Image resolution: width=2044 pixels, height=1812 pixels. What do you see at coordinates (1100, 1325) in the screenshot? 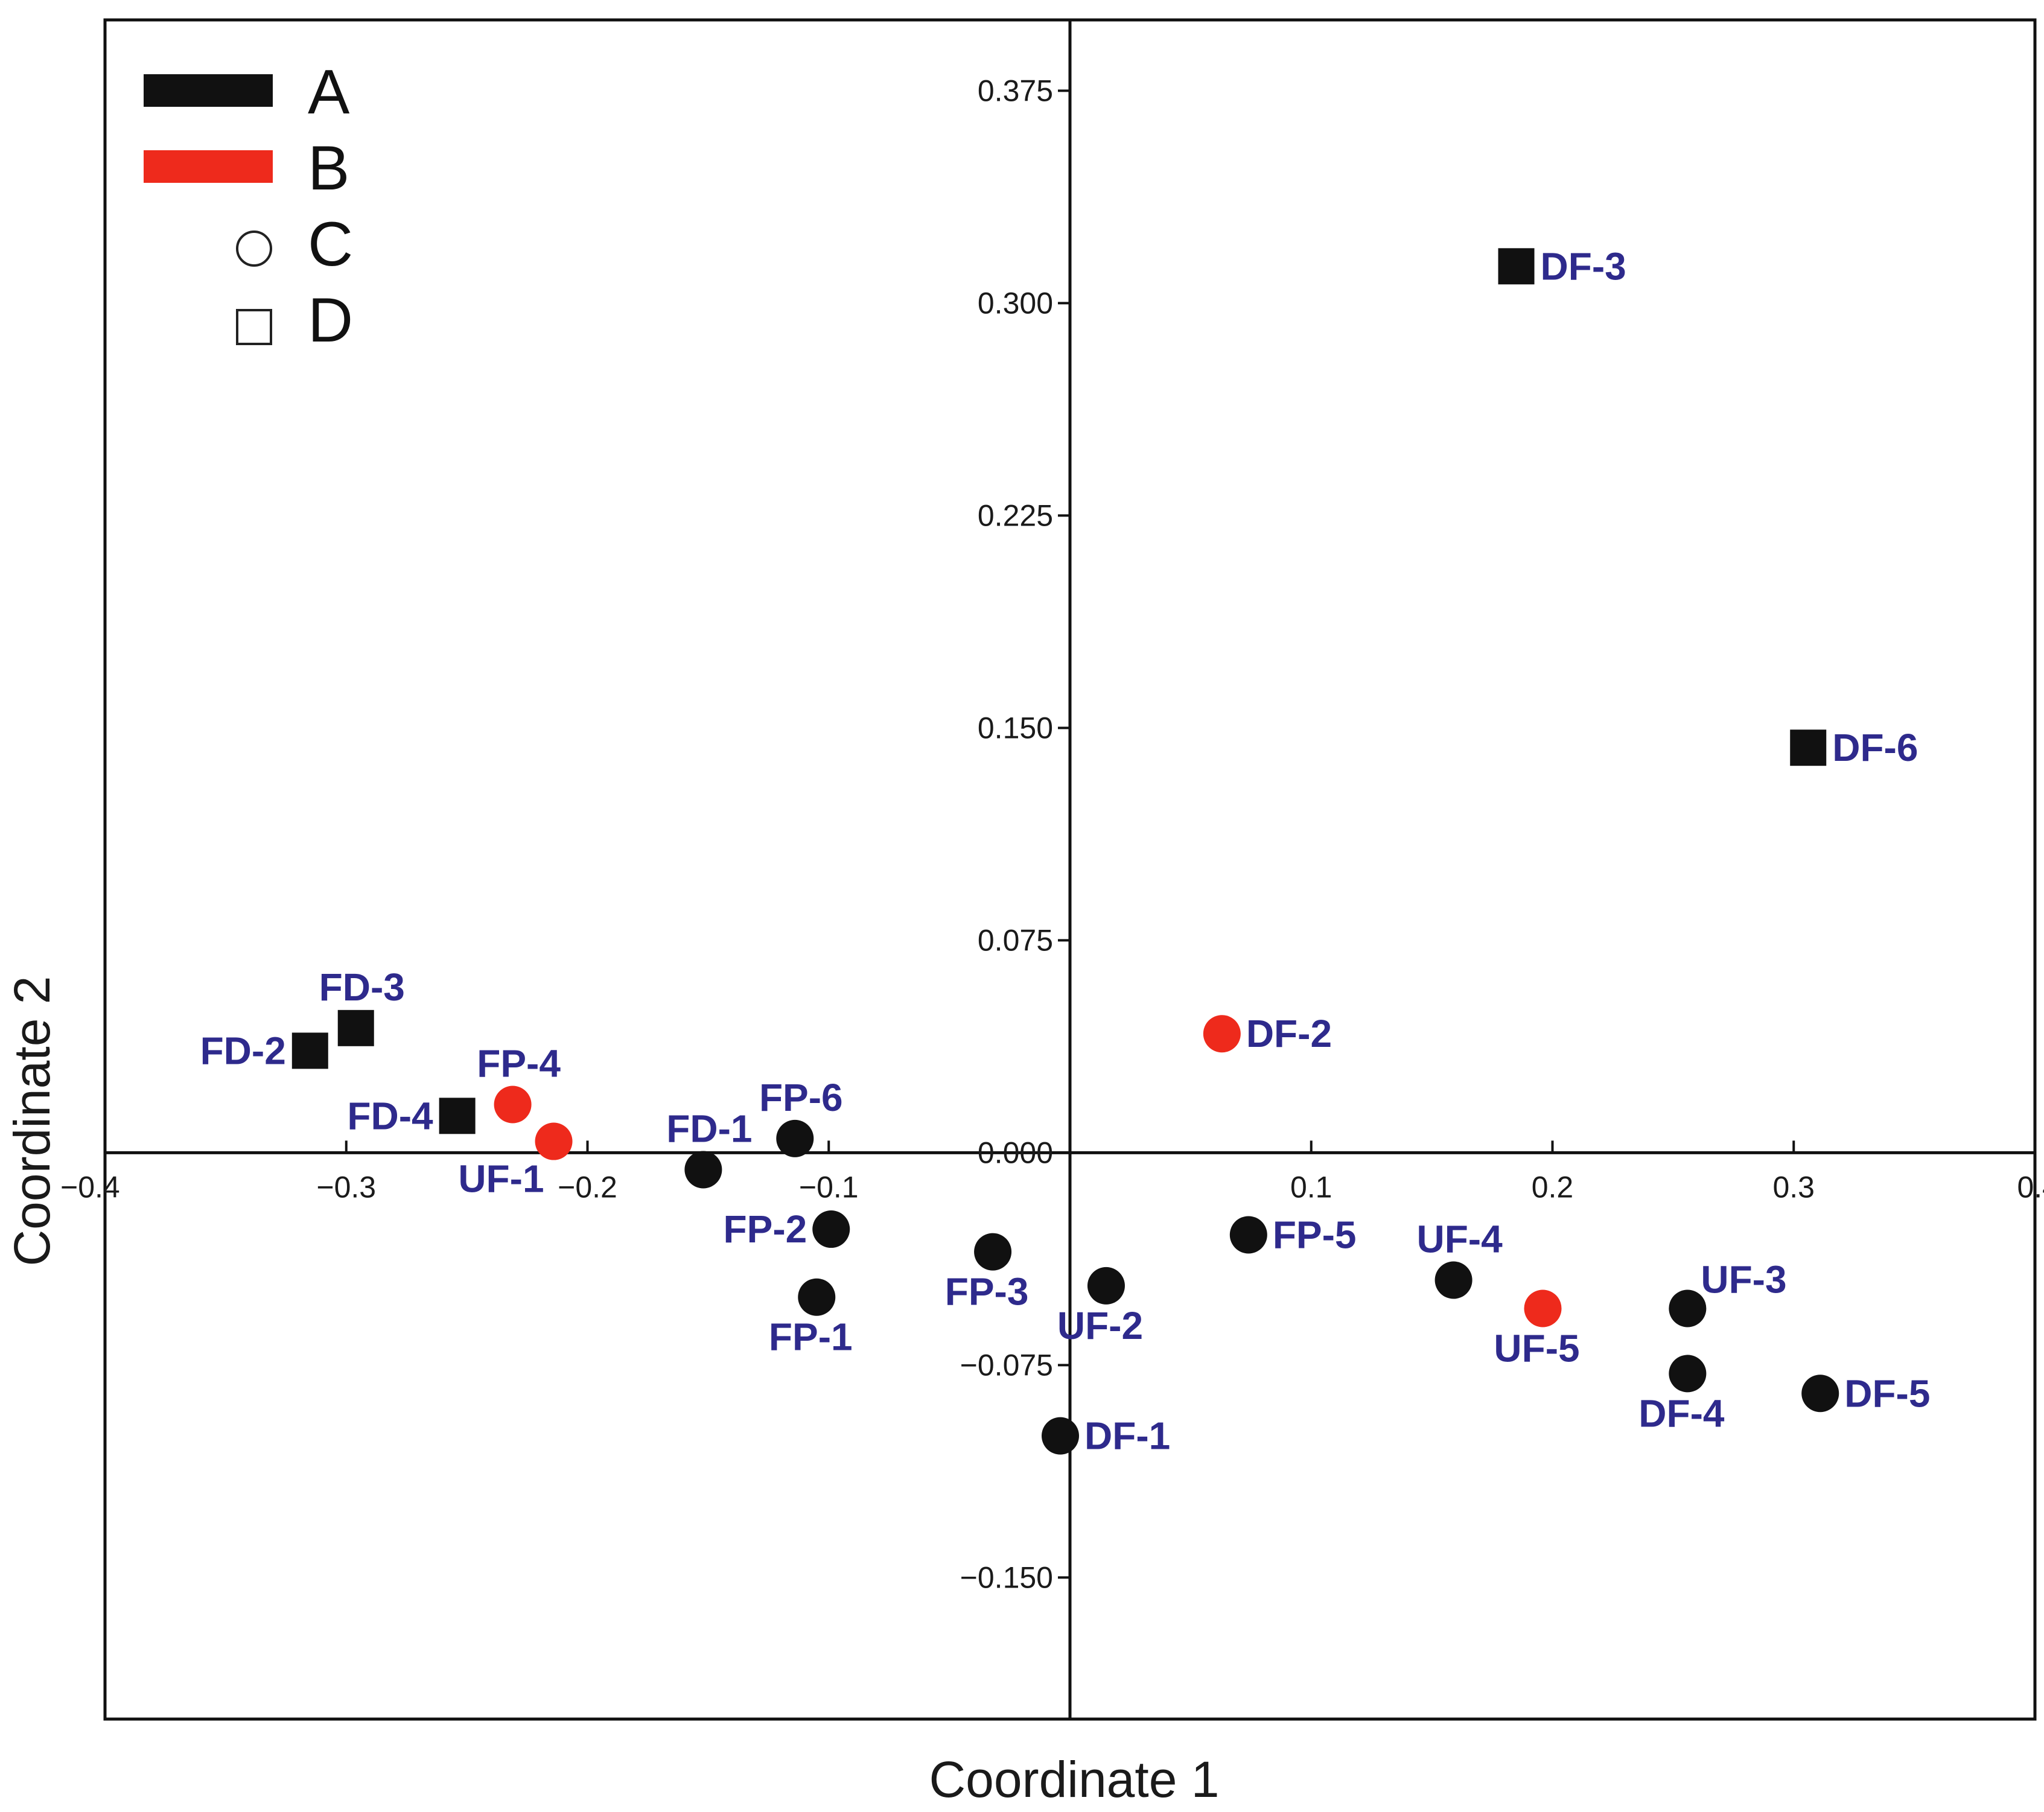
I see `point-label-uf-2: UF-2` at bounding box center [1100, 1325].